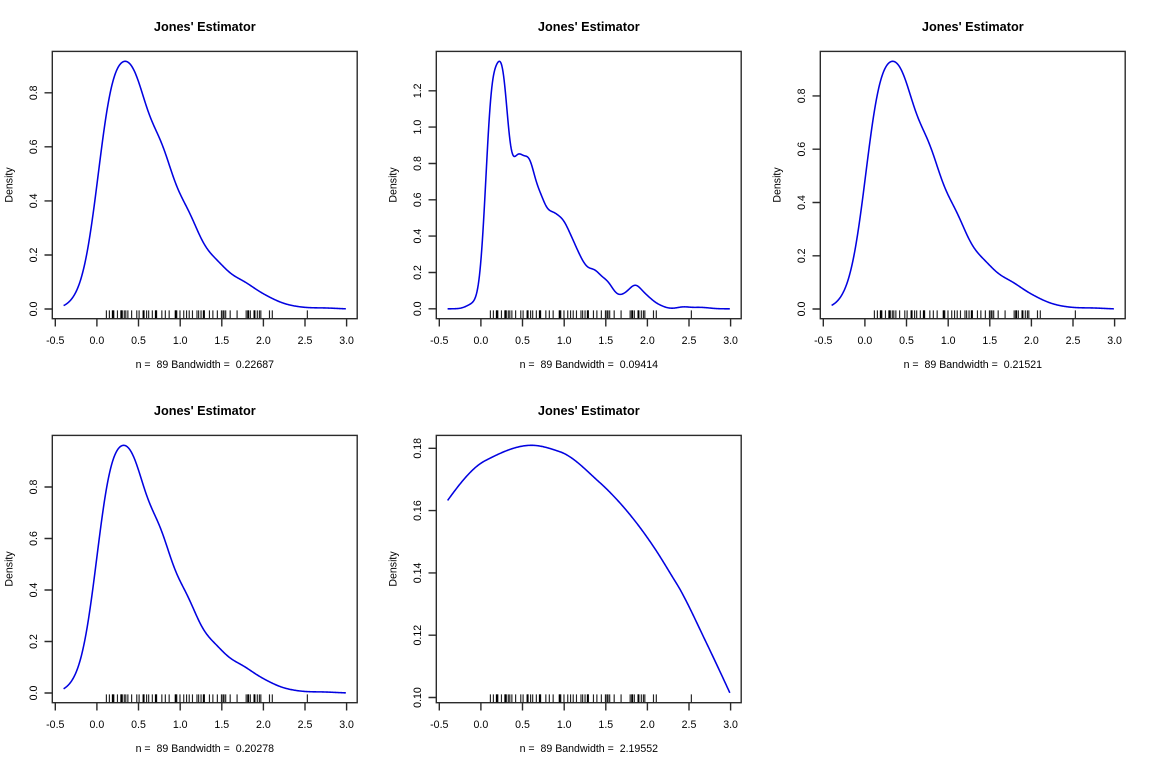  What do you see at coordinates (418, 90) in the screenshot?
I see `svg-text: 1.2` at bounding box center [418, 90].